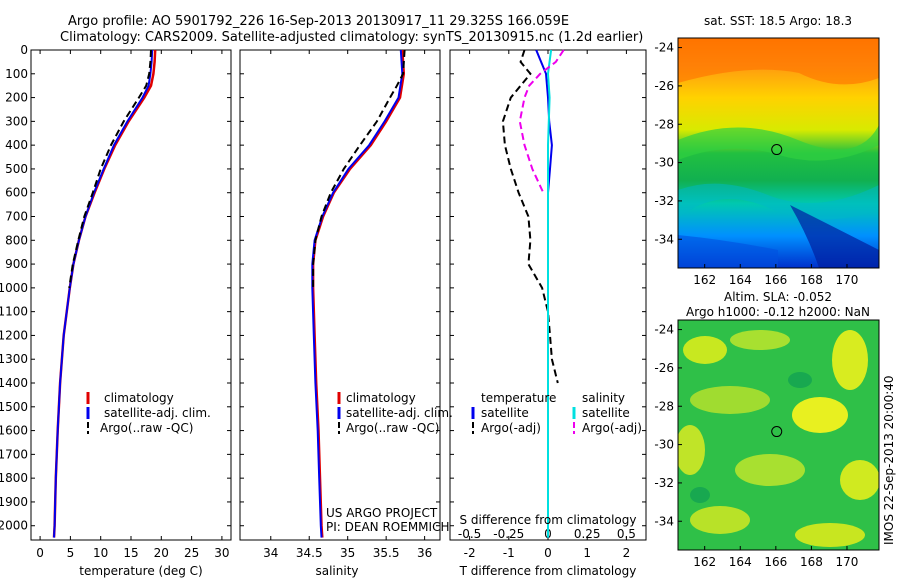  Describe the element at coordinates (336, 571) in the screenshot. I see `salinity-xlabel: salinity` at that location.